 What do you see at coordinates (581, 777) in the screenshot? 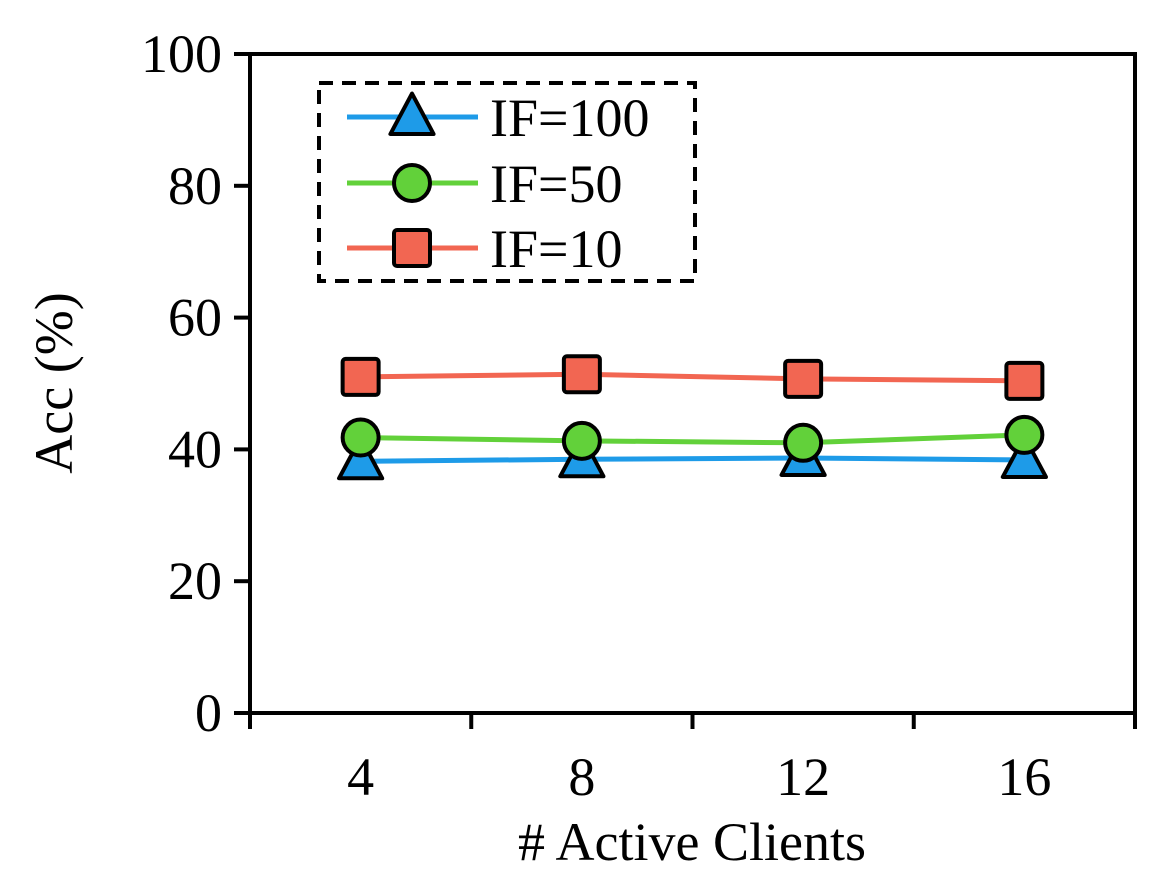
I see `x-tick-label: 8` at bounding box center [581, 777].